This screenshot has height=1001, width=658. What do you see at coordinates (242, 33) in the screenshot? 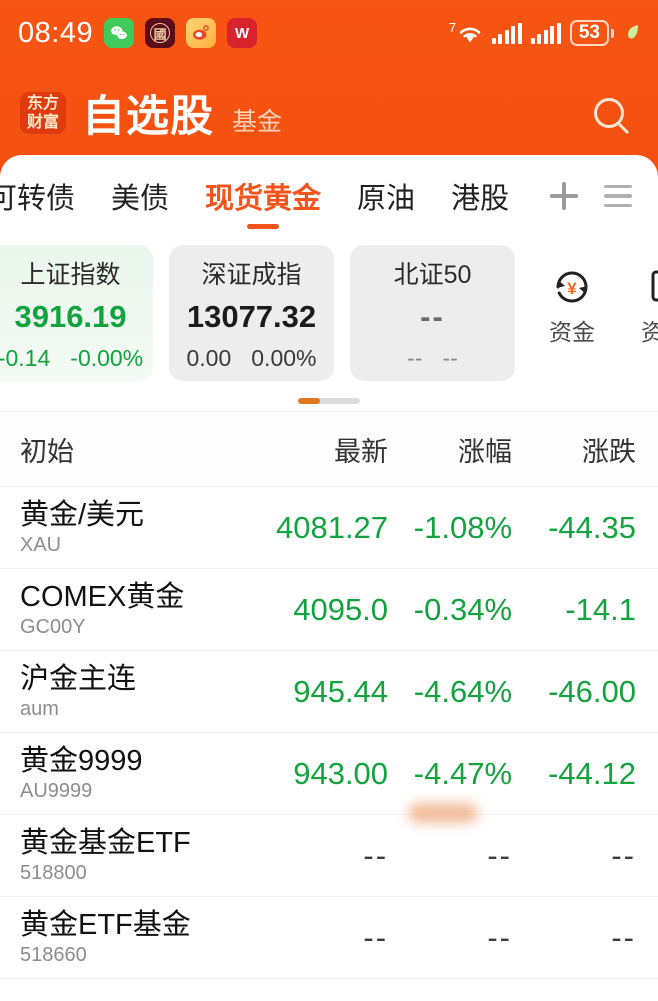
I see `wps-icon: W` at bounding box center [242, 33].